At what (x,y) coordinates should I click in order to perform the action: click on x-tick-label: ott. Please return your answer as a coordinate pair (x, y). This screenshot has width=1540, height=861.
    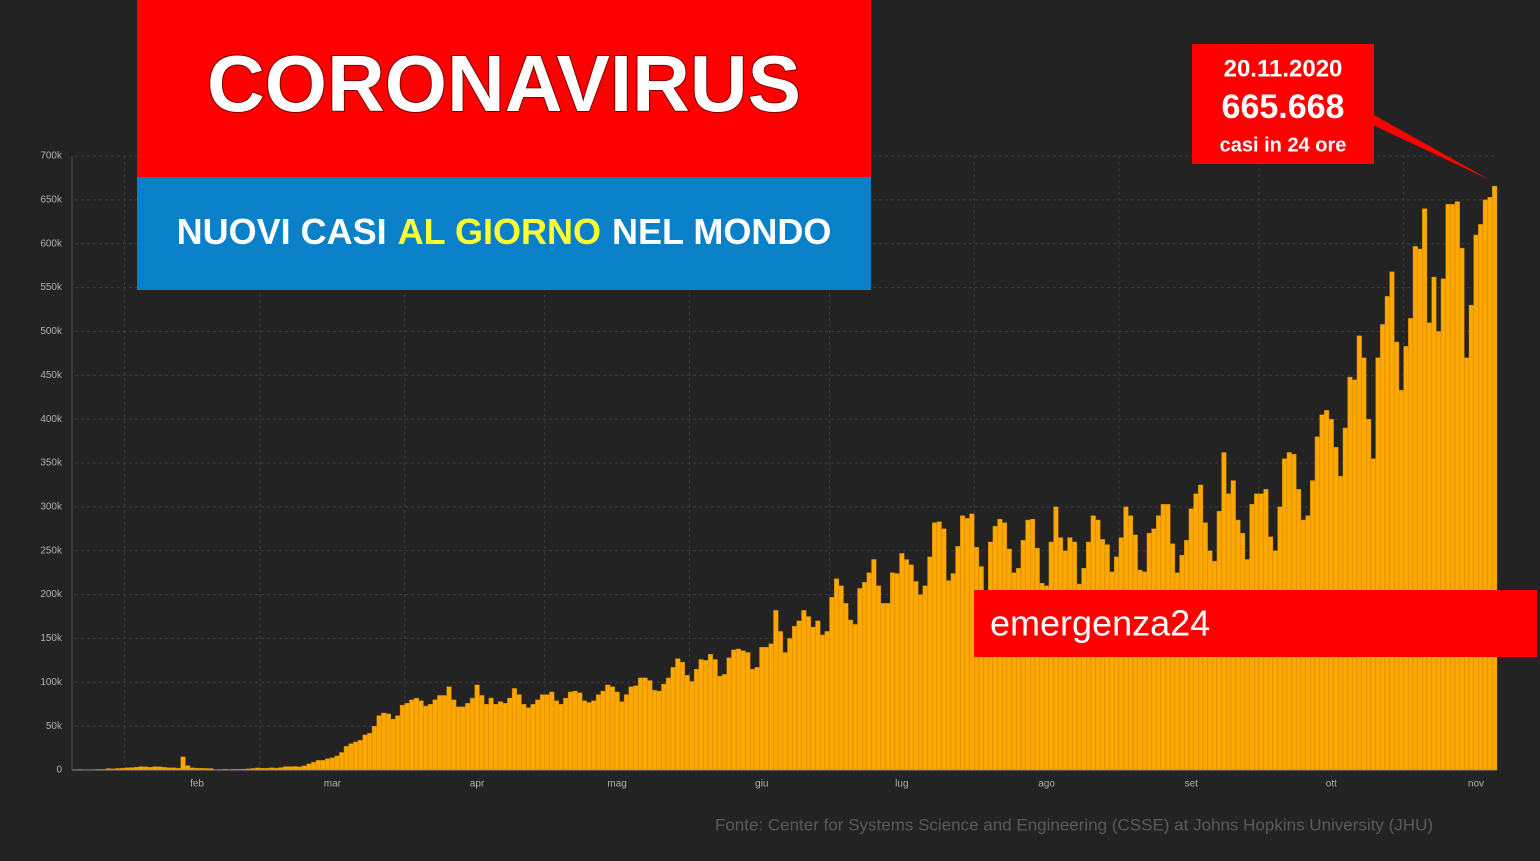
    Looking at the image, I should click on (1331, 784).